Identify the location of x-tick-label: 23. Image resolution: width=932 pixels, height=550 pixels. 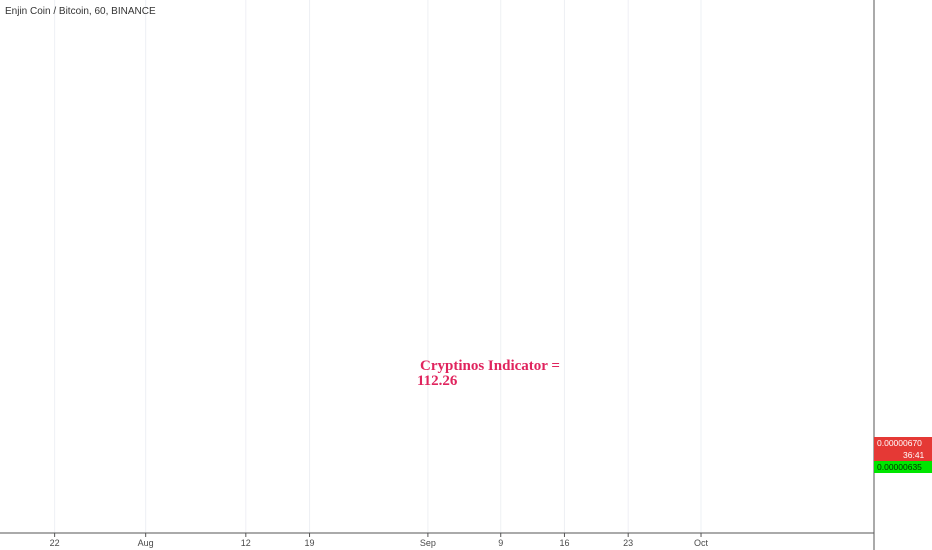
(628, 543).